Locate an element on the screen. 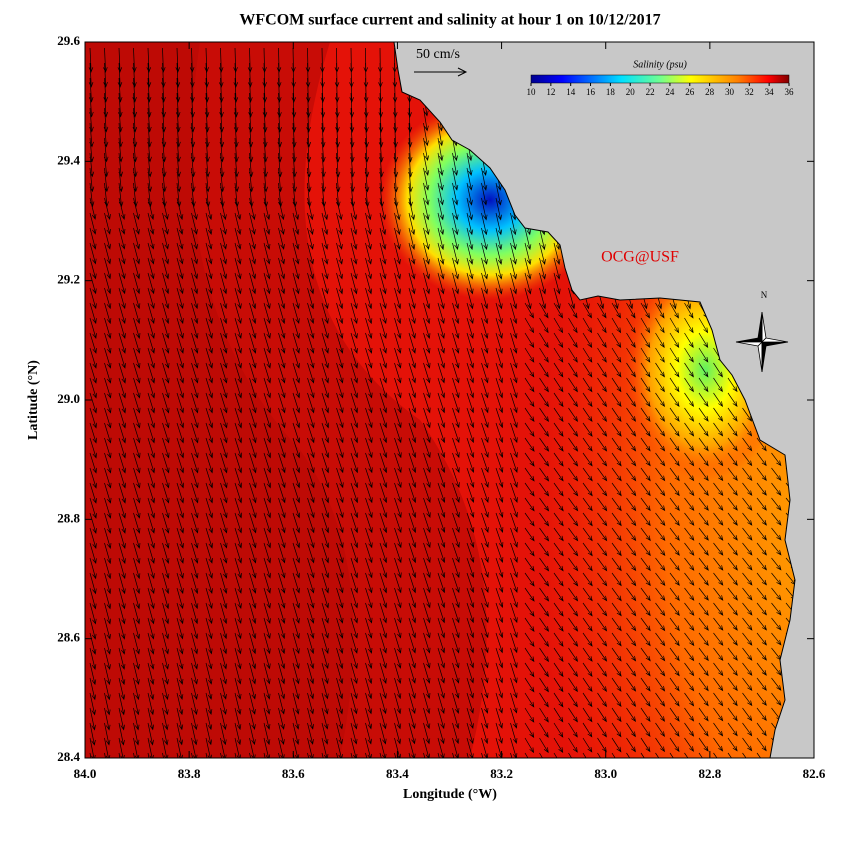  colorbar-tick-label: 10 is located at coordinates (532, 92).